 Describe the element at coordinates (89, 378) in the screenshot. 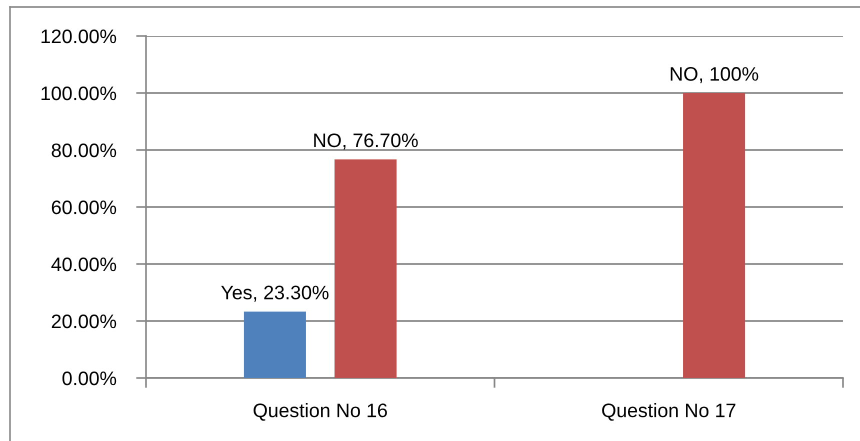

I see `y-tick-label: 0.00%` at that location.